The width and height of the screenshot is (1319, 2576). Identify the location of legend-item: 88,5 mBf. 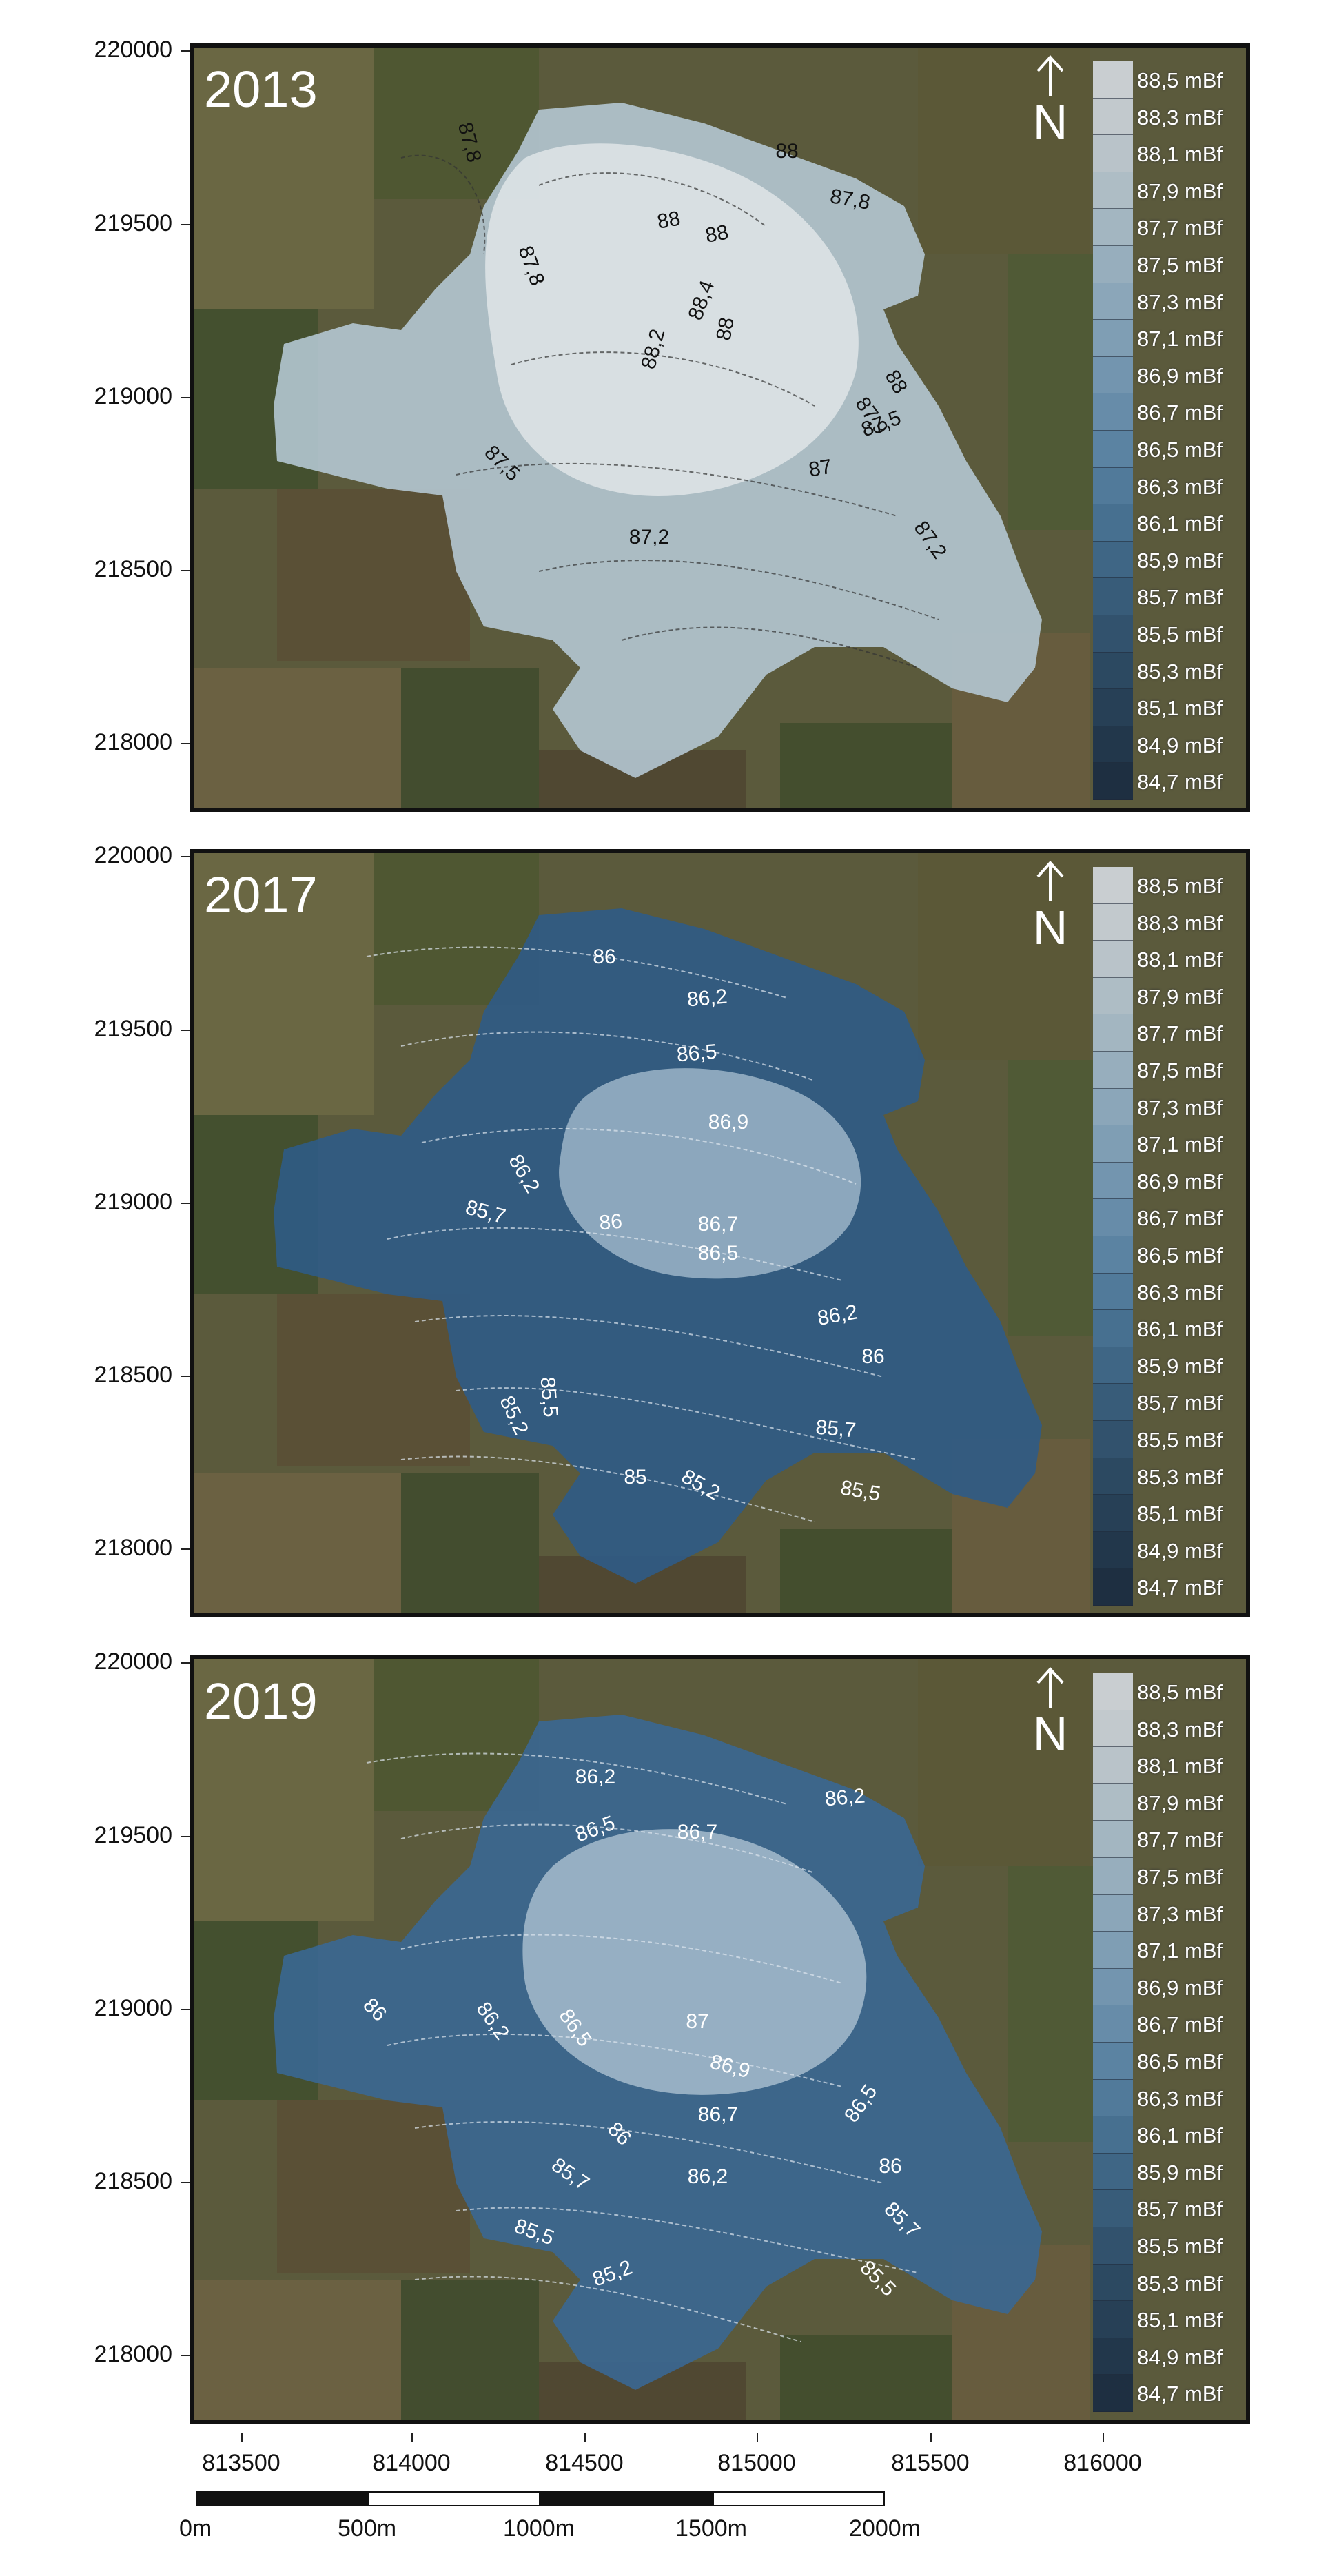
(1169, 1691).